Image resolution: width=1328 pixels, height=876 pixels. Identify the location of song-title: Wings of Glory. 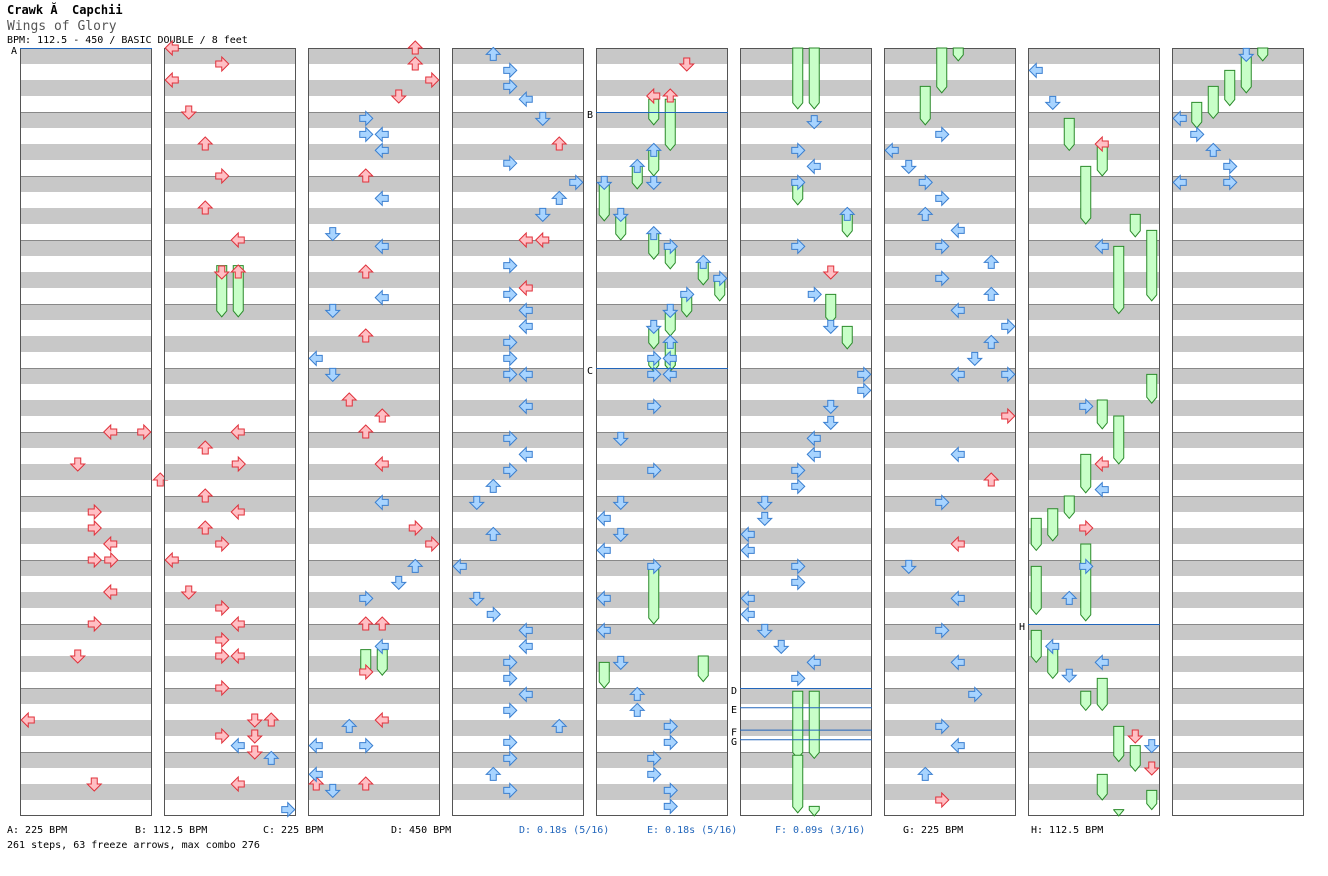
(62, 26).